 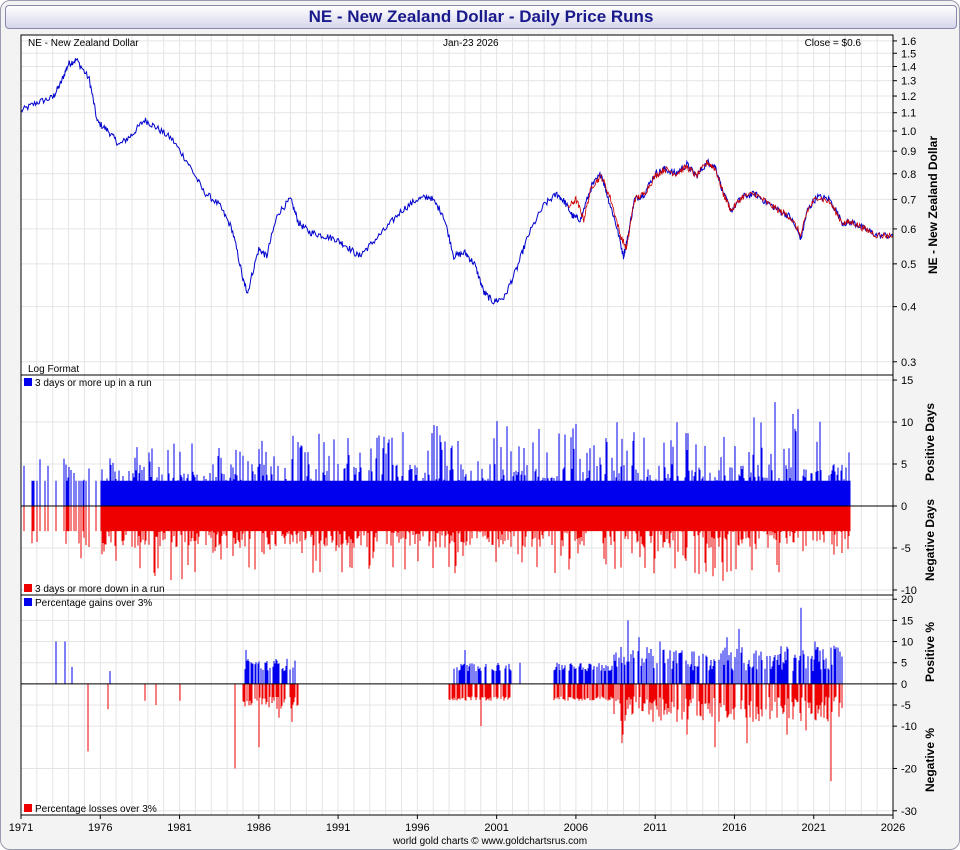 What do you see at coordinates (93, 383) in the screenshot?
I see `up-run-legend-label: 3 days or more up in a run` at bounding box center [93, 383].